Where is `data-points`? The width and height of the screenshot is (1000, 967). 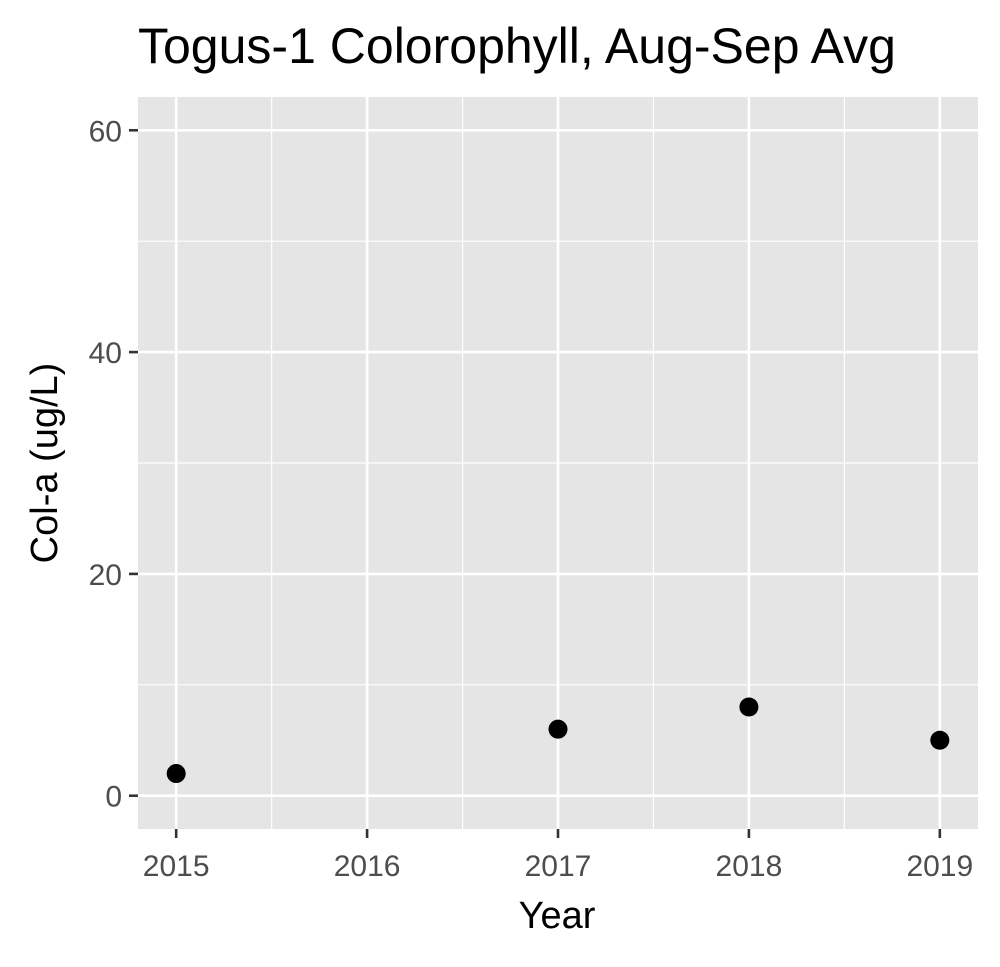
data-points is located at coordinates (558, 740).